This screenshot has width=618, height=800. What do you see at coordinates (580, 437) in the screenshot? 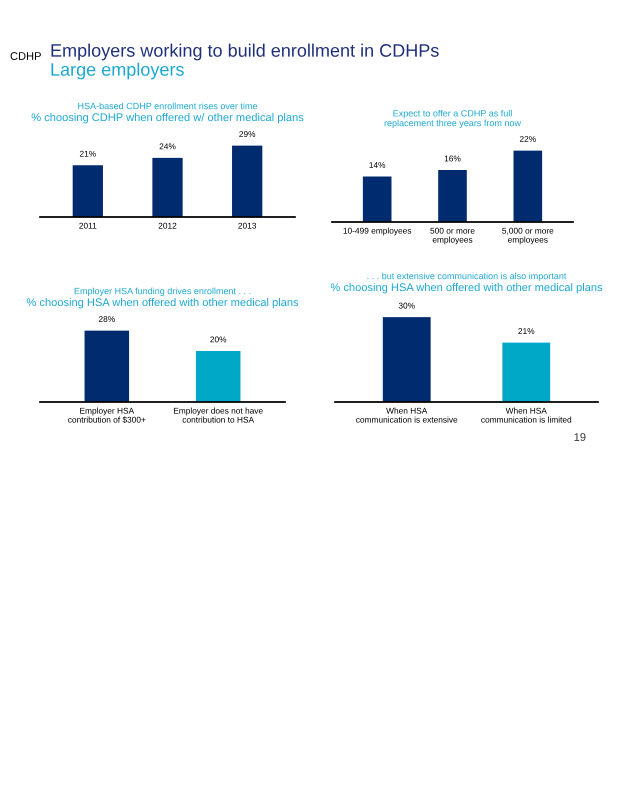
I see `text: 19` at bounding box center [580, 437].